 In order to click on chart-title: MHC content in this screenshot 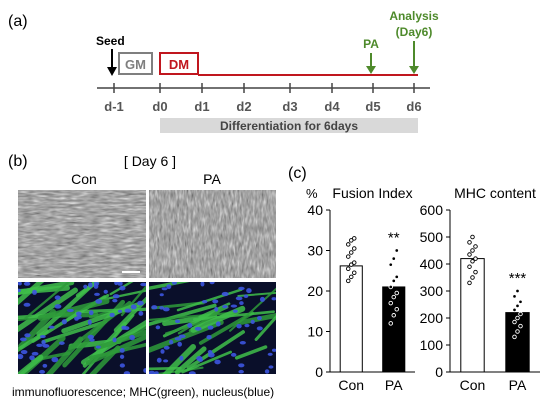, I will do `click(495, 193)`.